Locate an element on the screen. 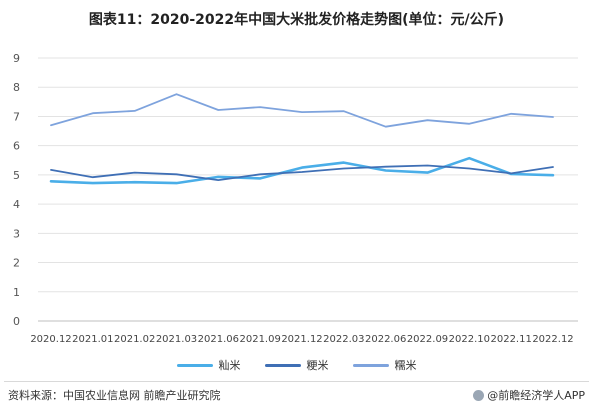 This screenshot has height=415, width=593. source-note: 资料来源：中国农业信息网 前瞻产业研究院 is located at coordinates (114, 395).